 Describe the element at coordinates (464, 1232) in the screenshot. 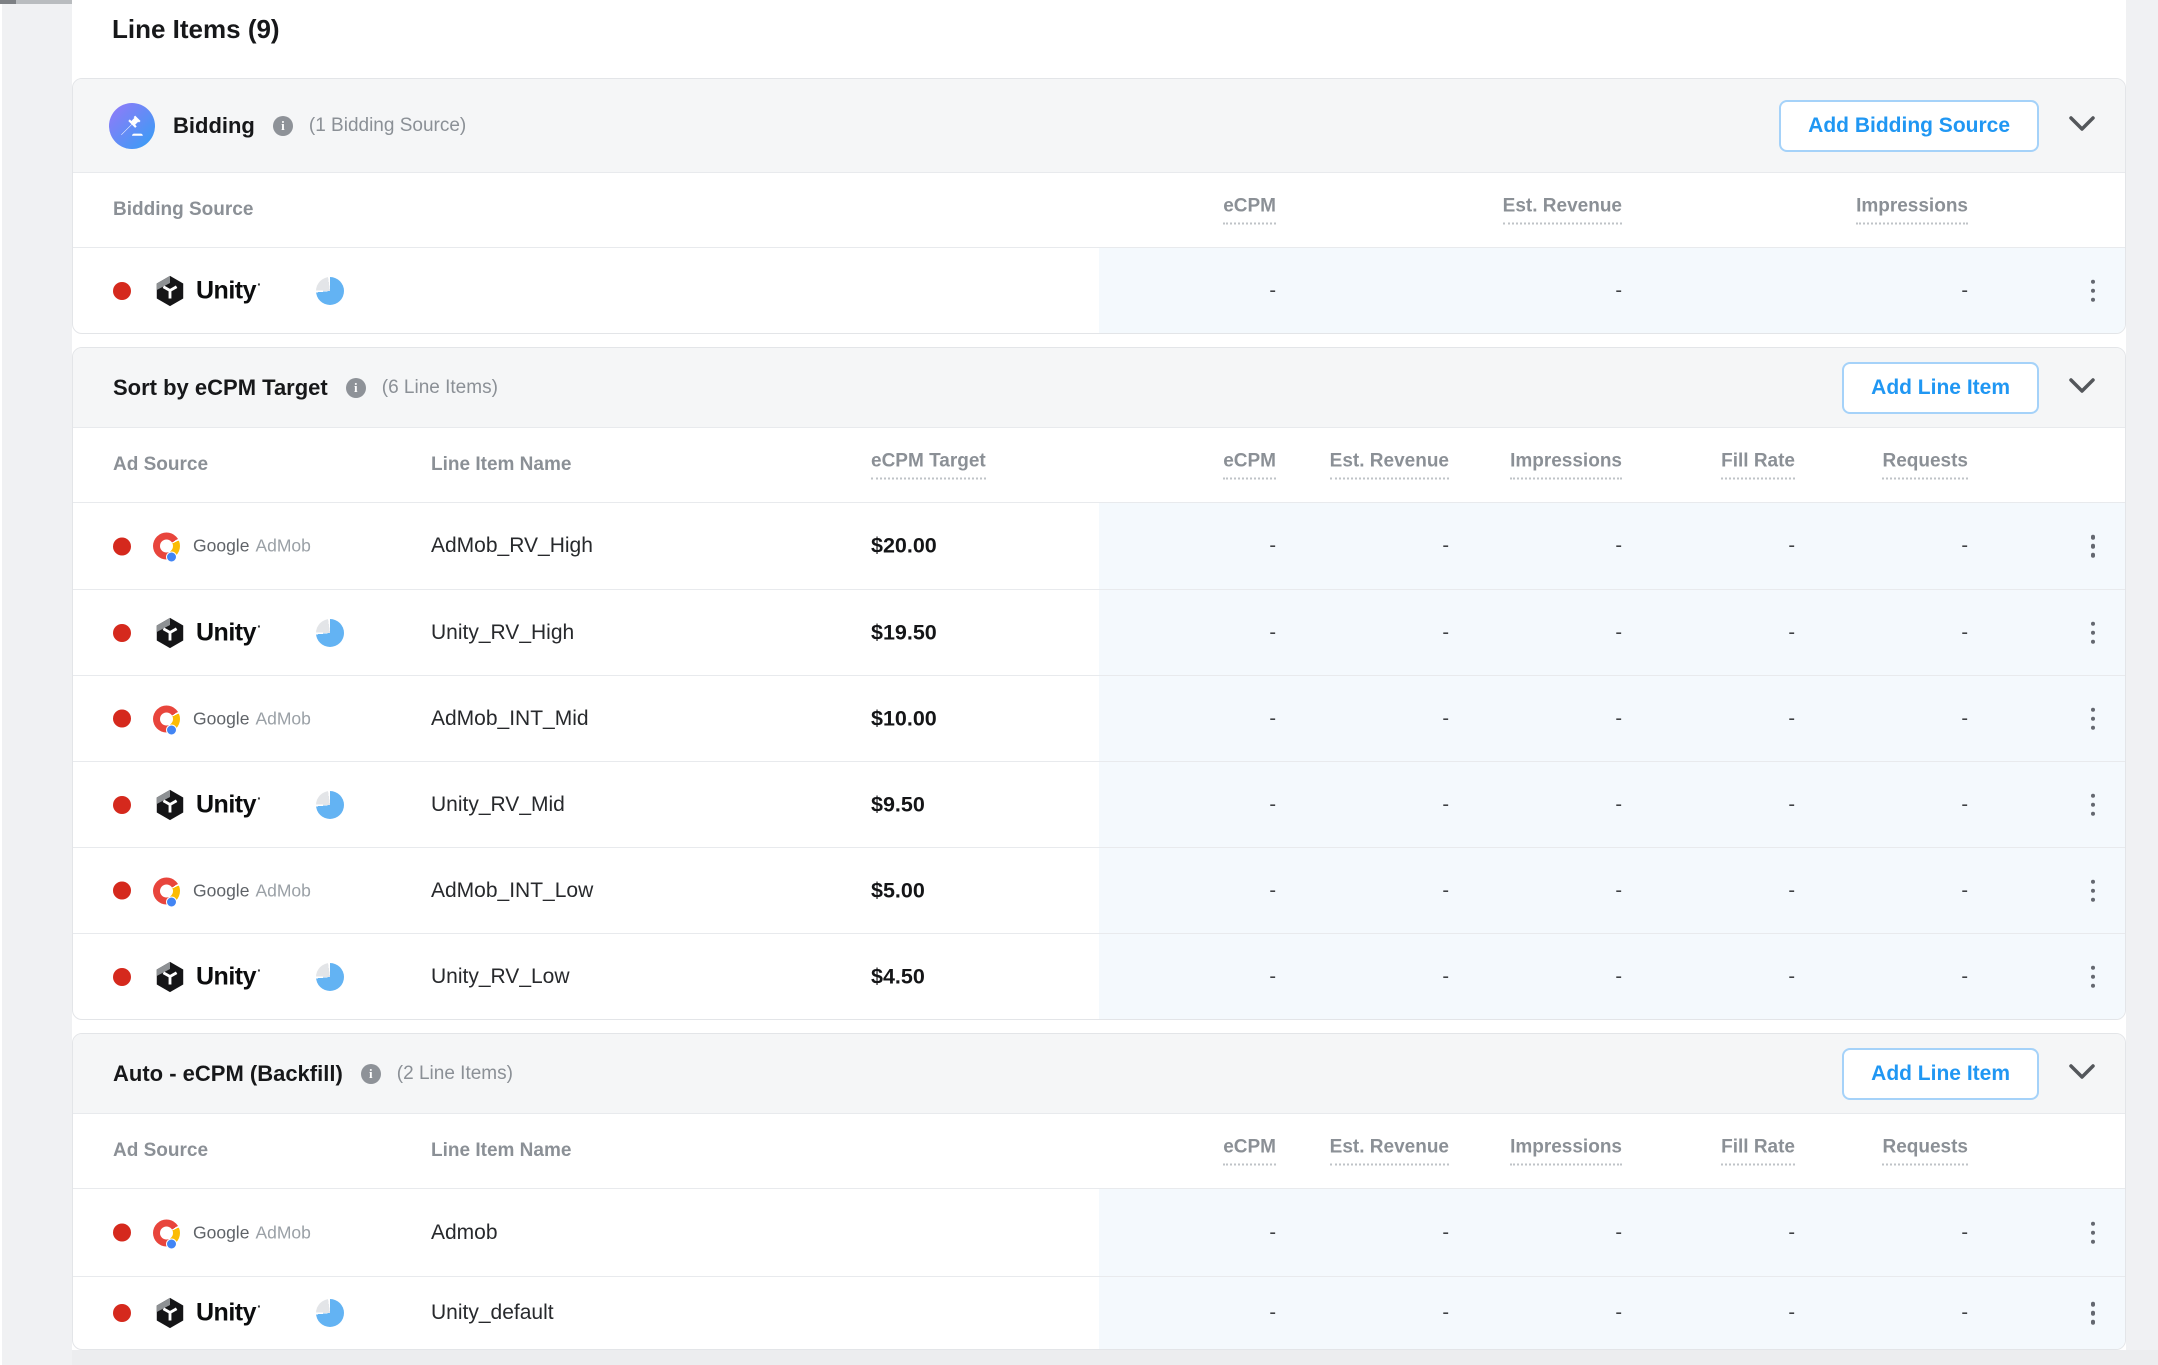

I see `line-item-name: Admob` at that location.